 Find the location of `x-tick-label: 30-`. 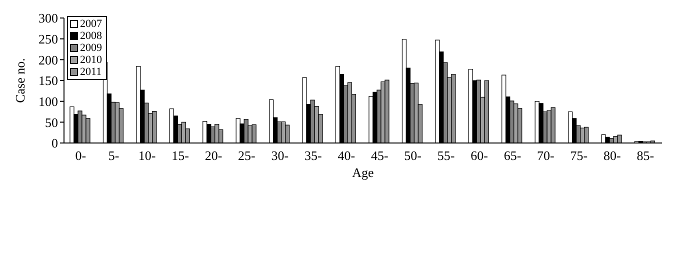

x-tick-label: 30- is located at coordinates (280, 156).